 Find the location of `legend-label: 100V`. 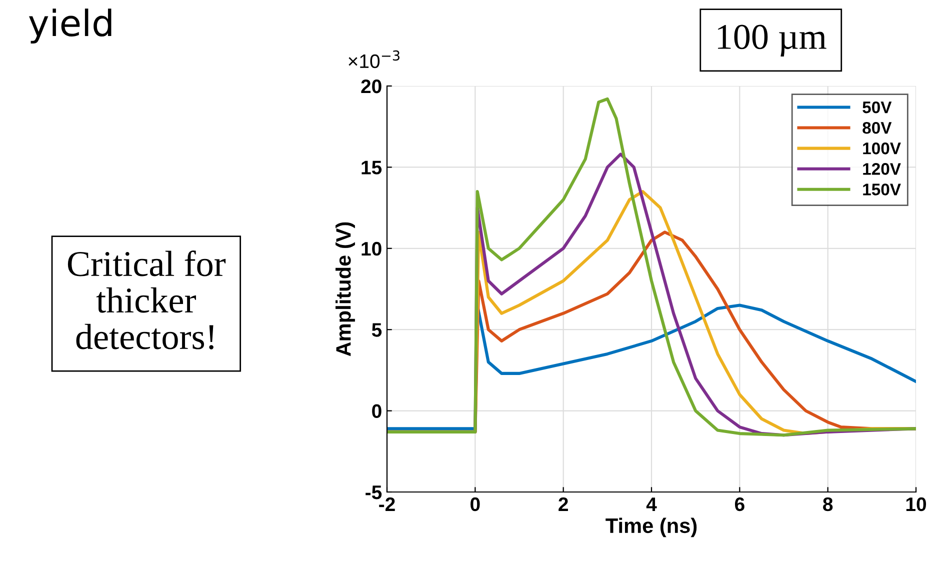

legend-label: 100V is located at coordinates (882, 148).